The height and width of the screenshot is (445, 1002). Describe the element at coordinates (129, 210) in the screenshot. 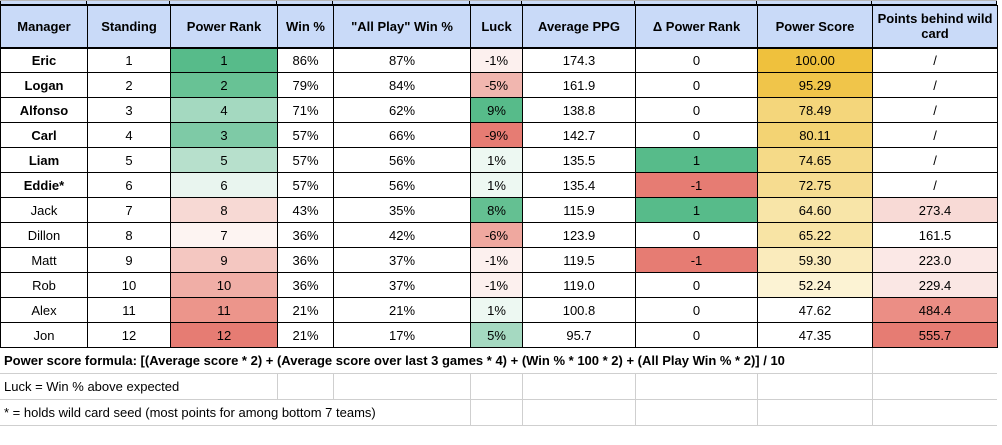

I see `cell-standing: 7` at that location.